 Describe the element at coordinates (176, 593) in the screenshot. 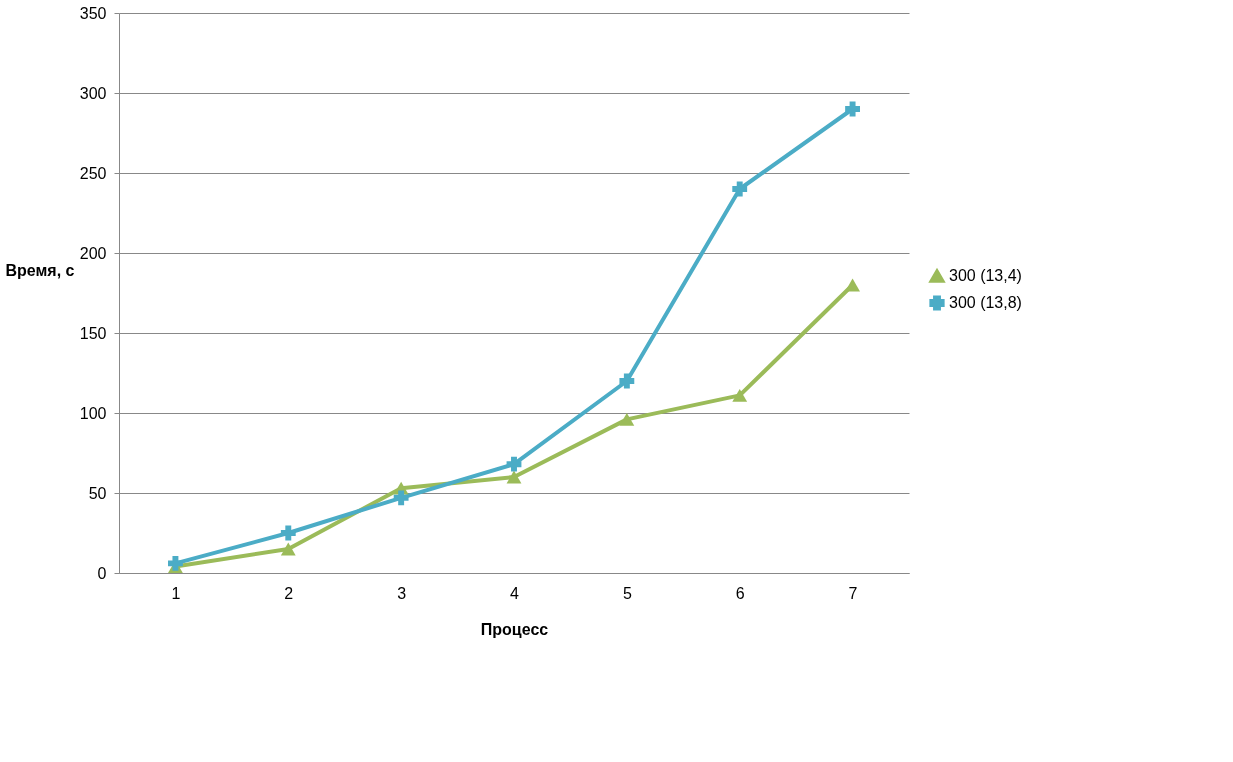

I see `x-tick-label: 1` at that location.